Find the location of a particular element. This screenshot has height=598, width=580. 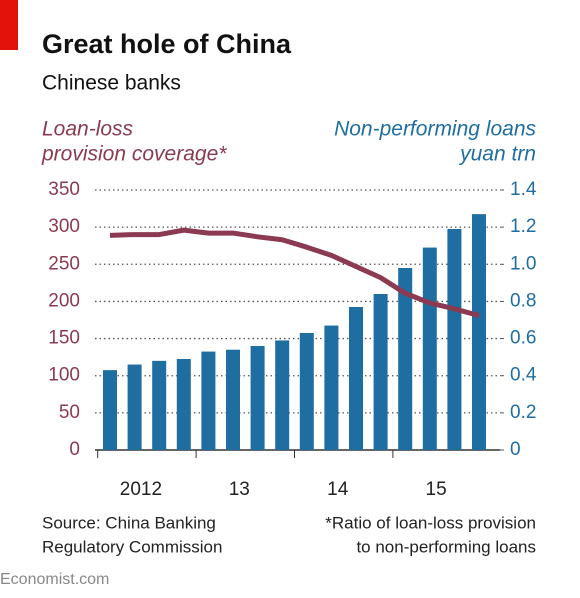

y-tick-label: 250 is located at coordinates (64, 263).